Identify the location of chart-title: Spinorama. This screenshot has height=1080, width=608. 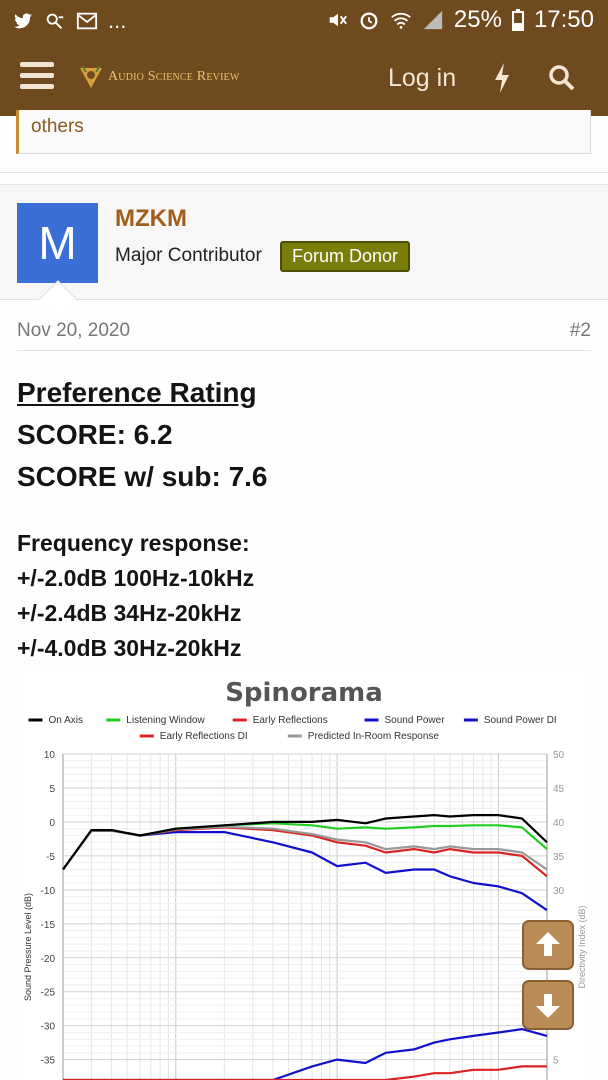
(304, 693).